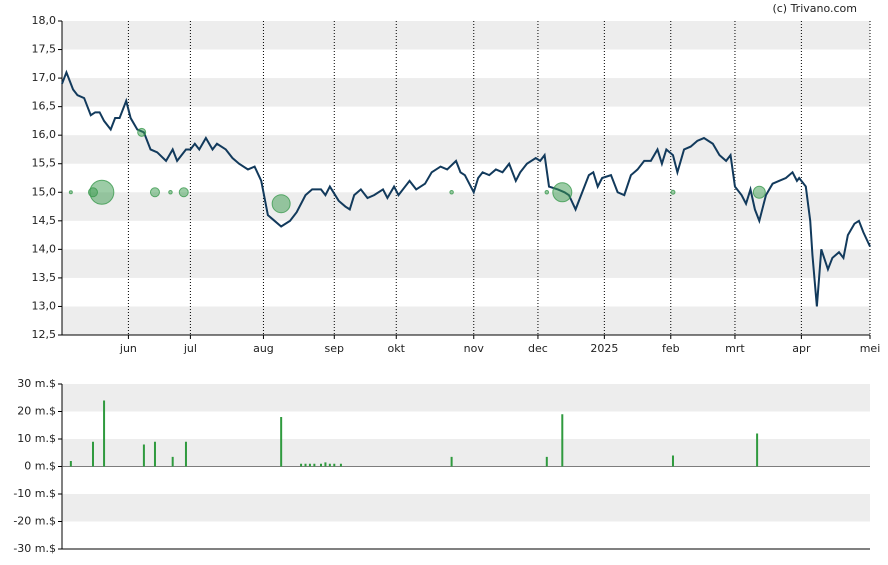 Image resolution: width=888 pixels, height=565 pixels. Describe the element at coordinates (870, 348) in the screenshot. I see `x-tick-label: mei` at that location.